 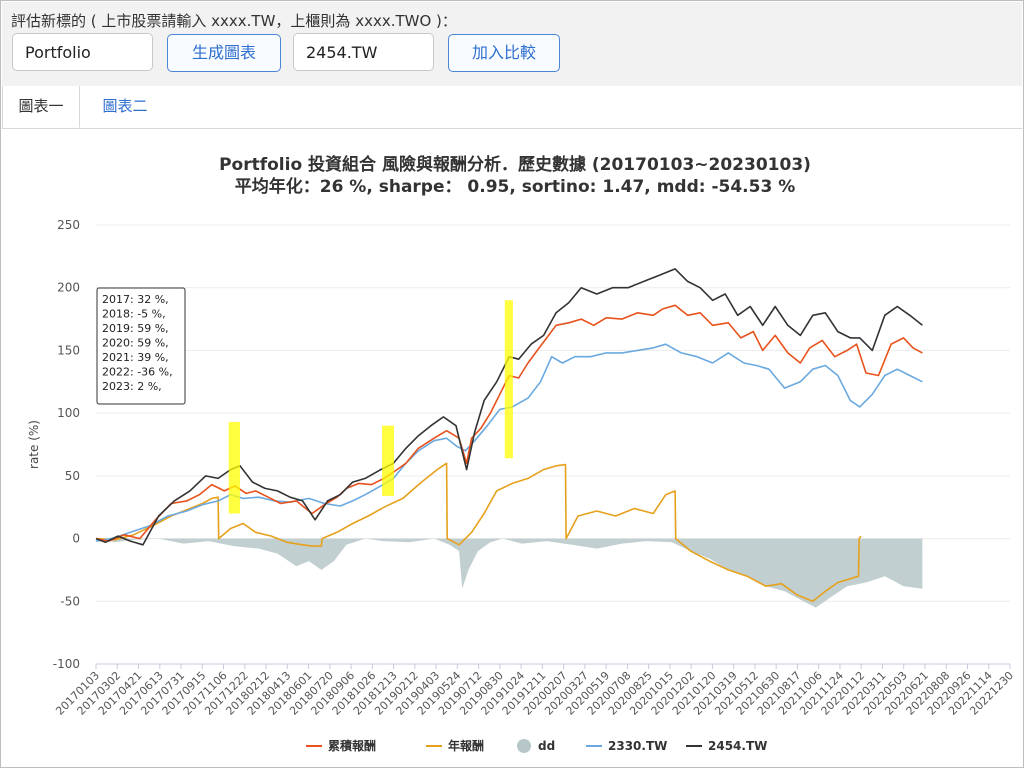 I want to click on annual-return-box, so click(x=141, y=346).